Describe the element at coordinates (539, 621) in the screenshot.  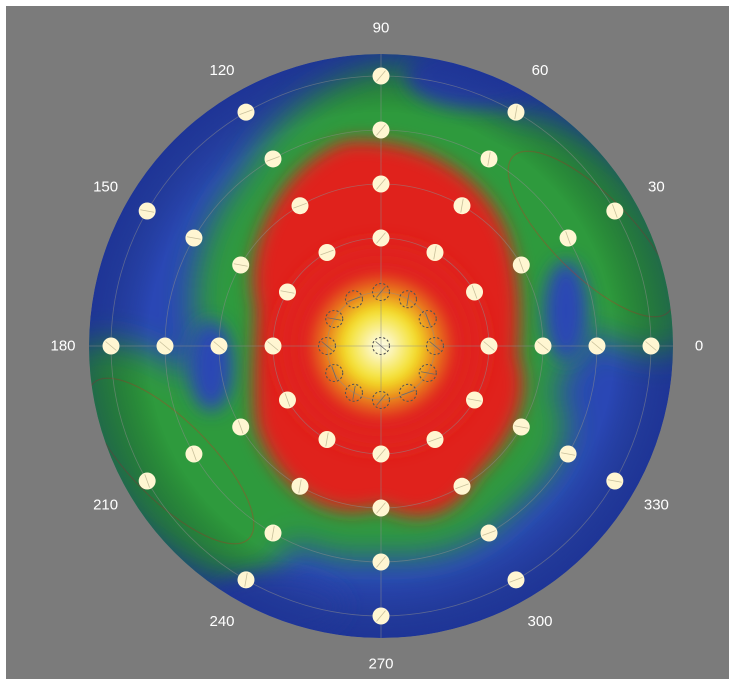
I see `angle-tick-label-300: 300` at that location.